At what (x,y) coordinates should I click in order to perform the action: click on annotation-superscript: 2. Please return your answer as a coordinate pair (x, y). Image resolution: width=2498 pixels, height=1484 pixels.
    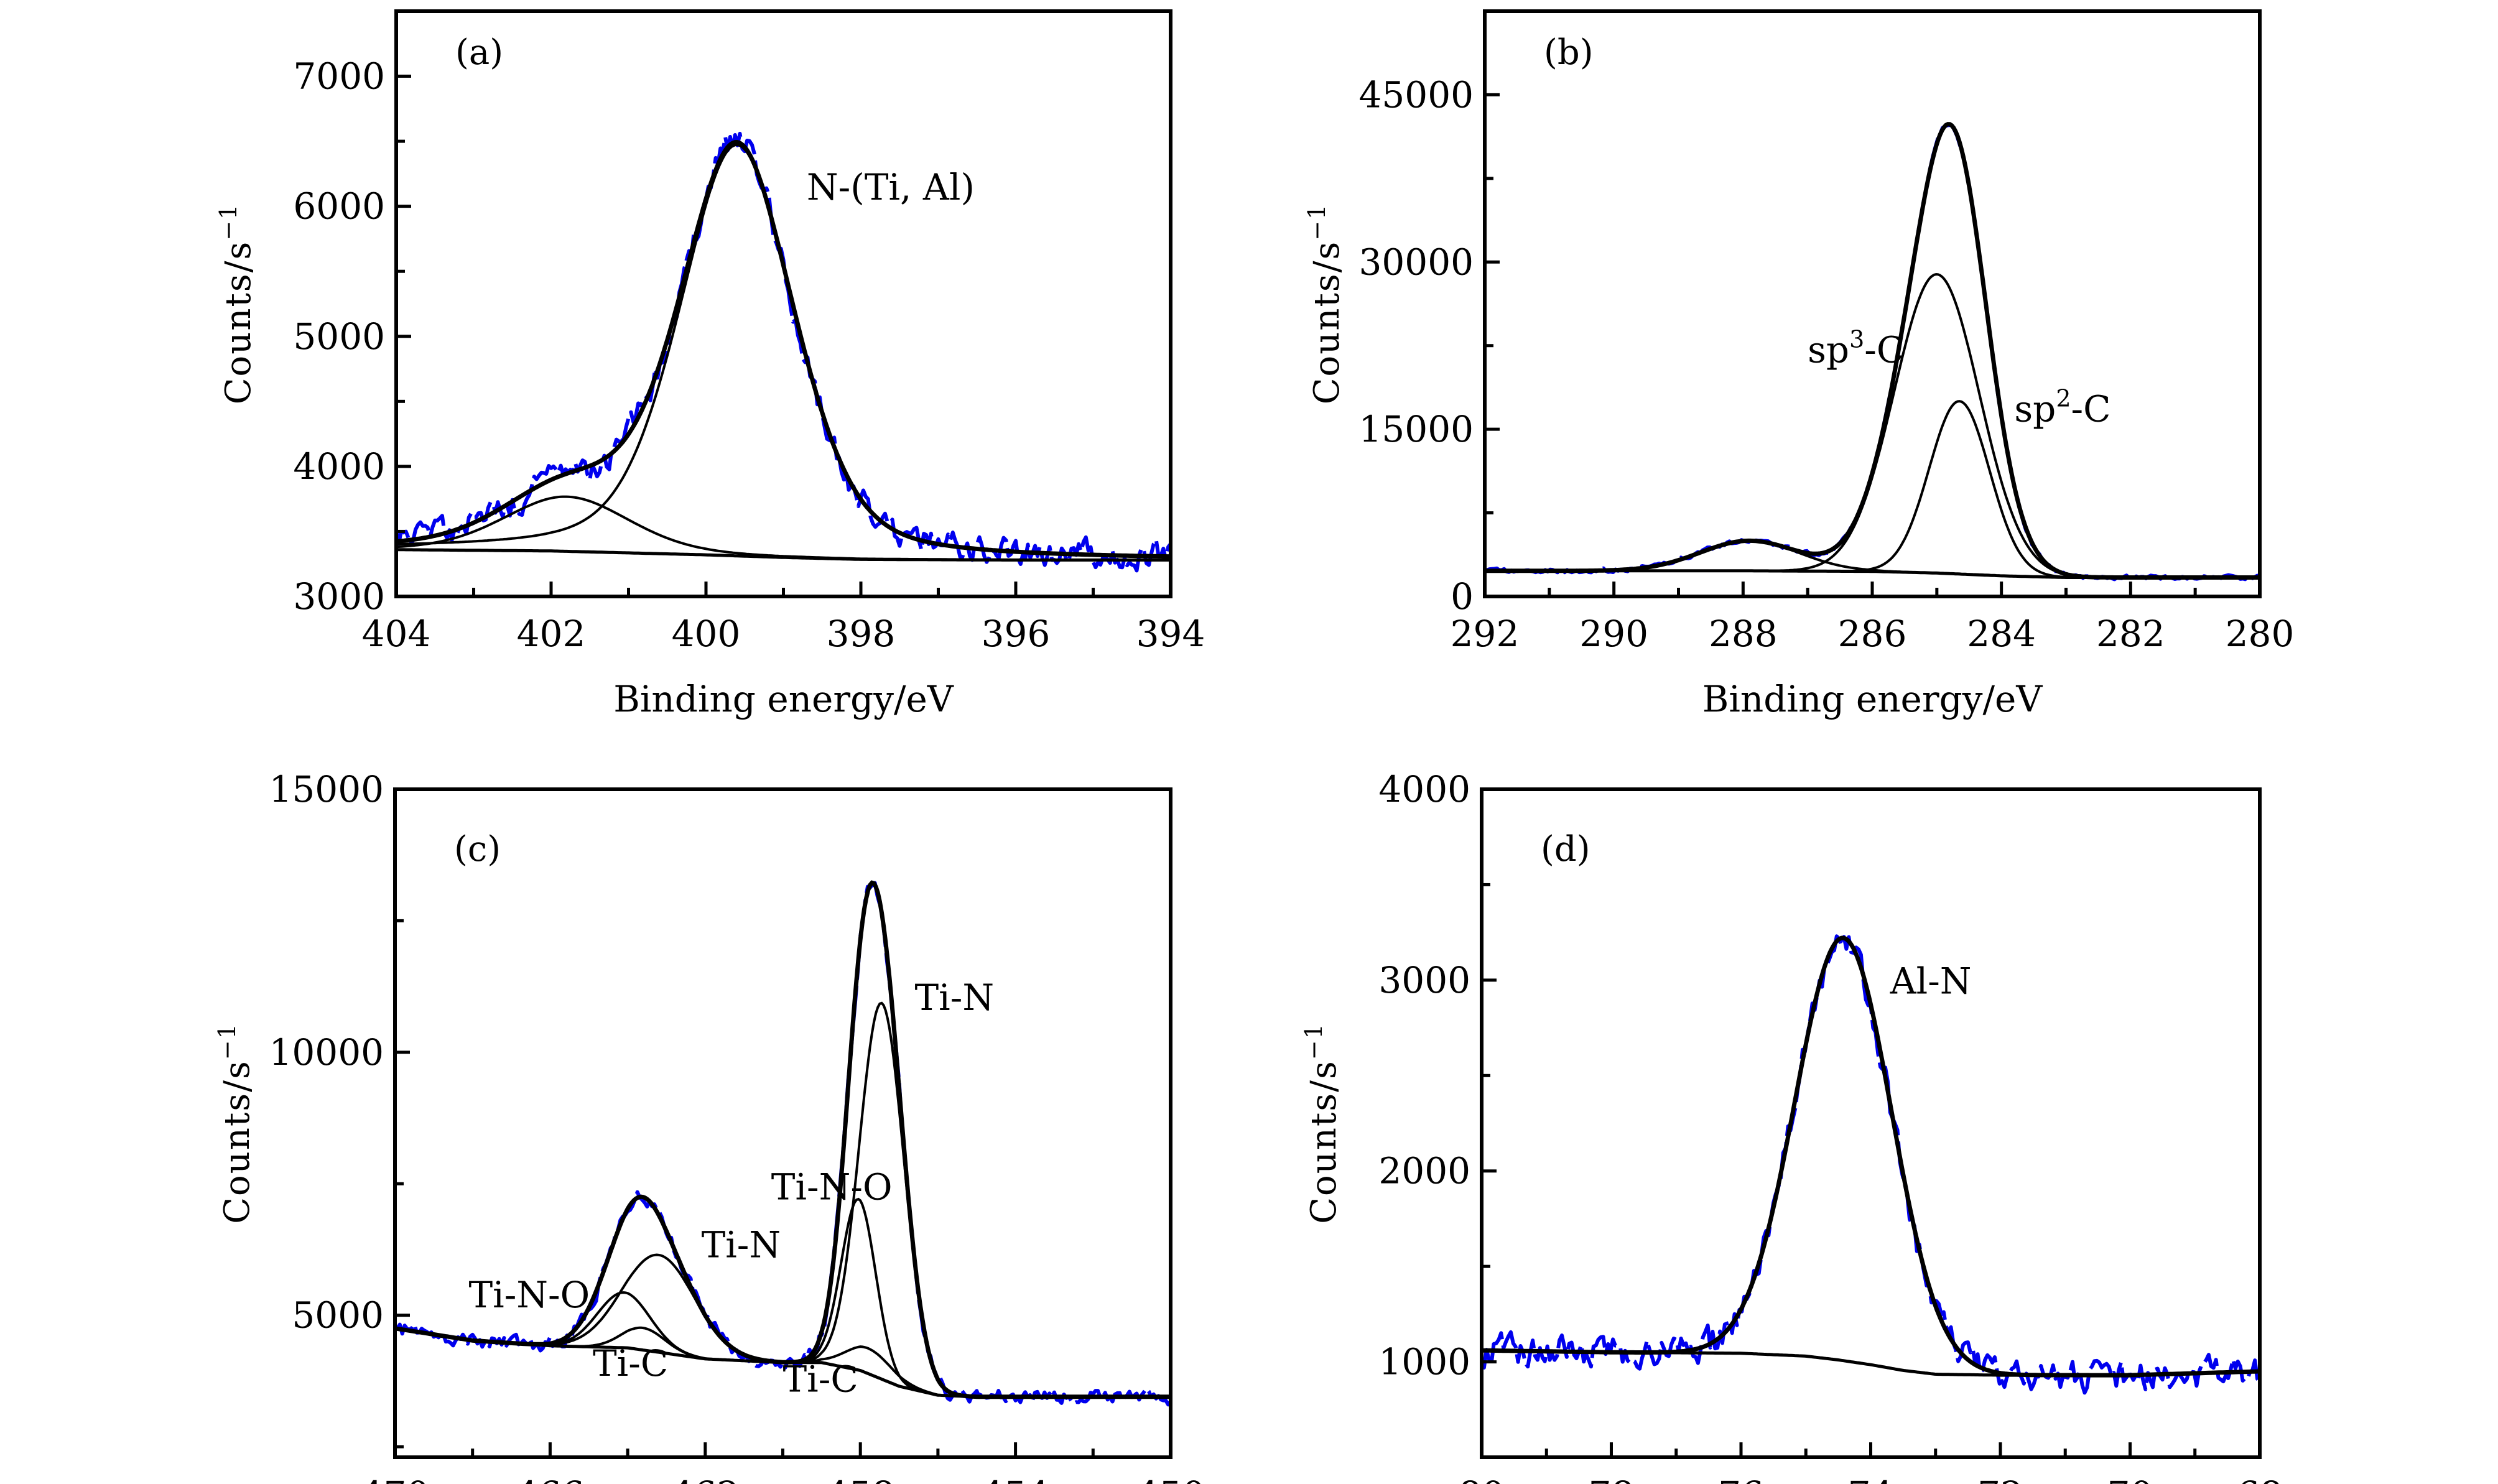
    Looking at the image, I should click on (2063, 398).